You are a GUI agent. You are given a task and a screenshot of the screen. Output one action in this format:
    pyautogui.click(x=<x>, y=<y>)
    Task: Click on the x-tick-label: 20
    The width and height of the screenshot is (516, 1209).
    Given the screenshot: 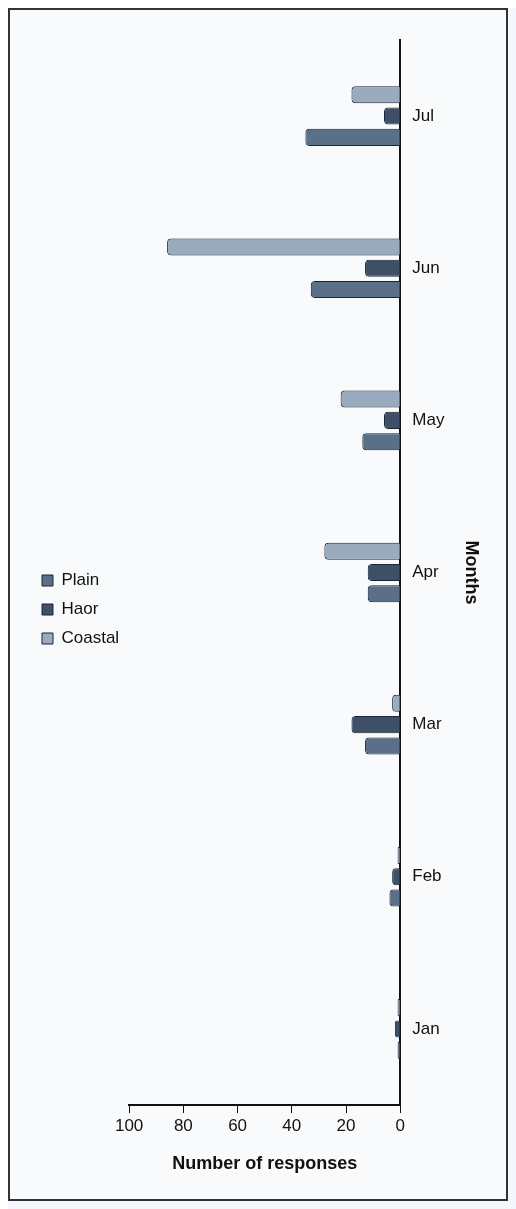 What is the action you would take?
    pyautogui.click(x=346, y=1125)
    